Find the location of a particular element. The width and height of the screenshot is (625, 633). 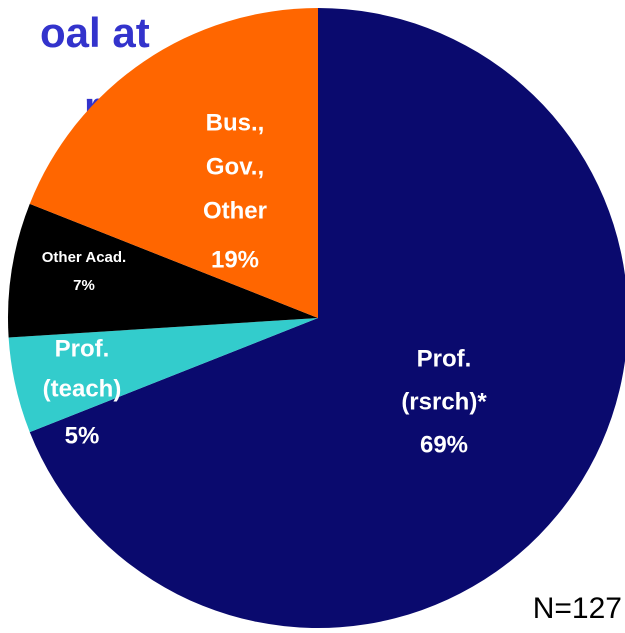

chart-title: oal at is located at coordinates (95, 32).